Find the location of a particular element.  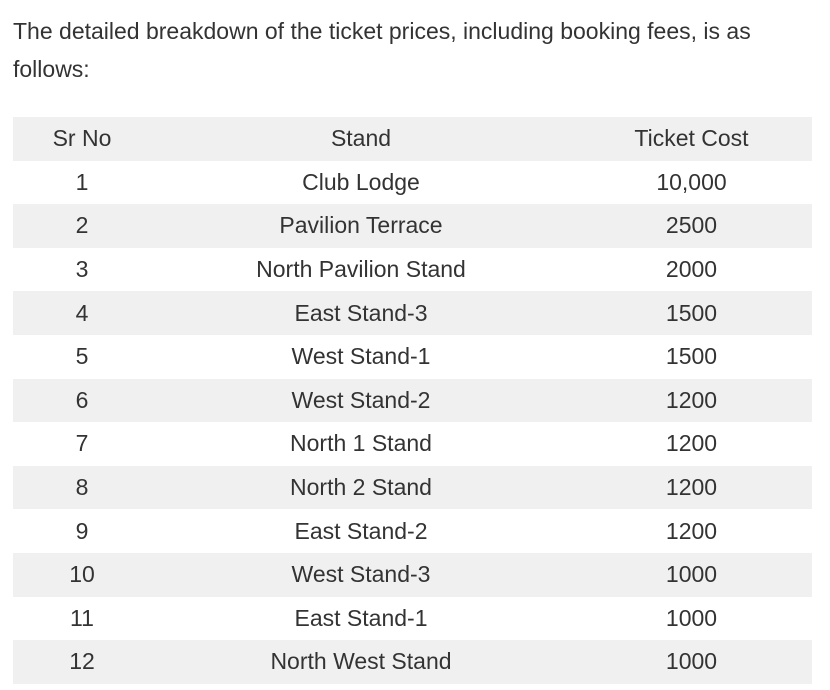

table-header: Sr No Stand Ticket Cost is located at coordinates (412, 139).